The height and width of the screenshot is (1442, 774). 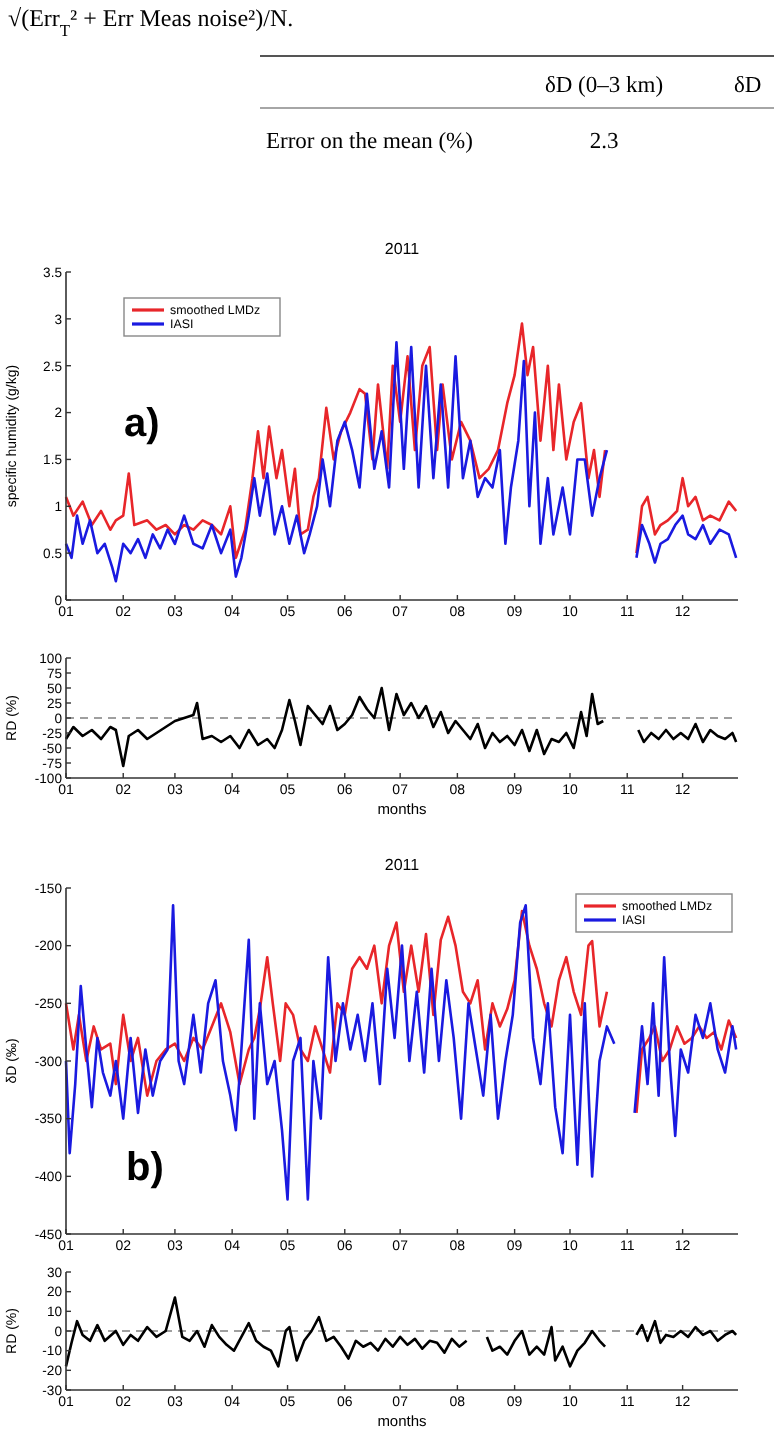 What do you see at coordinates (748, 86) in the screenshot?
I see `text: δD` at bounding box center [748, 86].